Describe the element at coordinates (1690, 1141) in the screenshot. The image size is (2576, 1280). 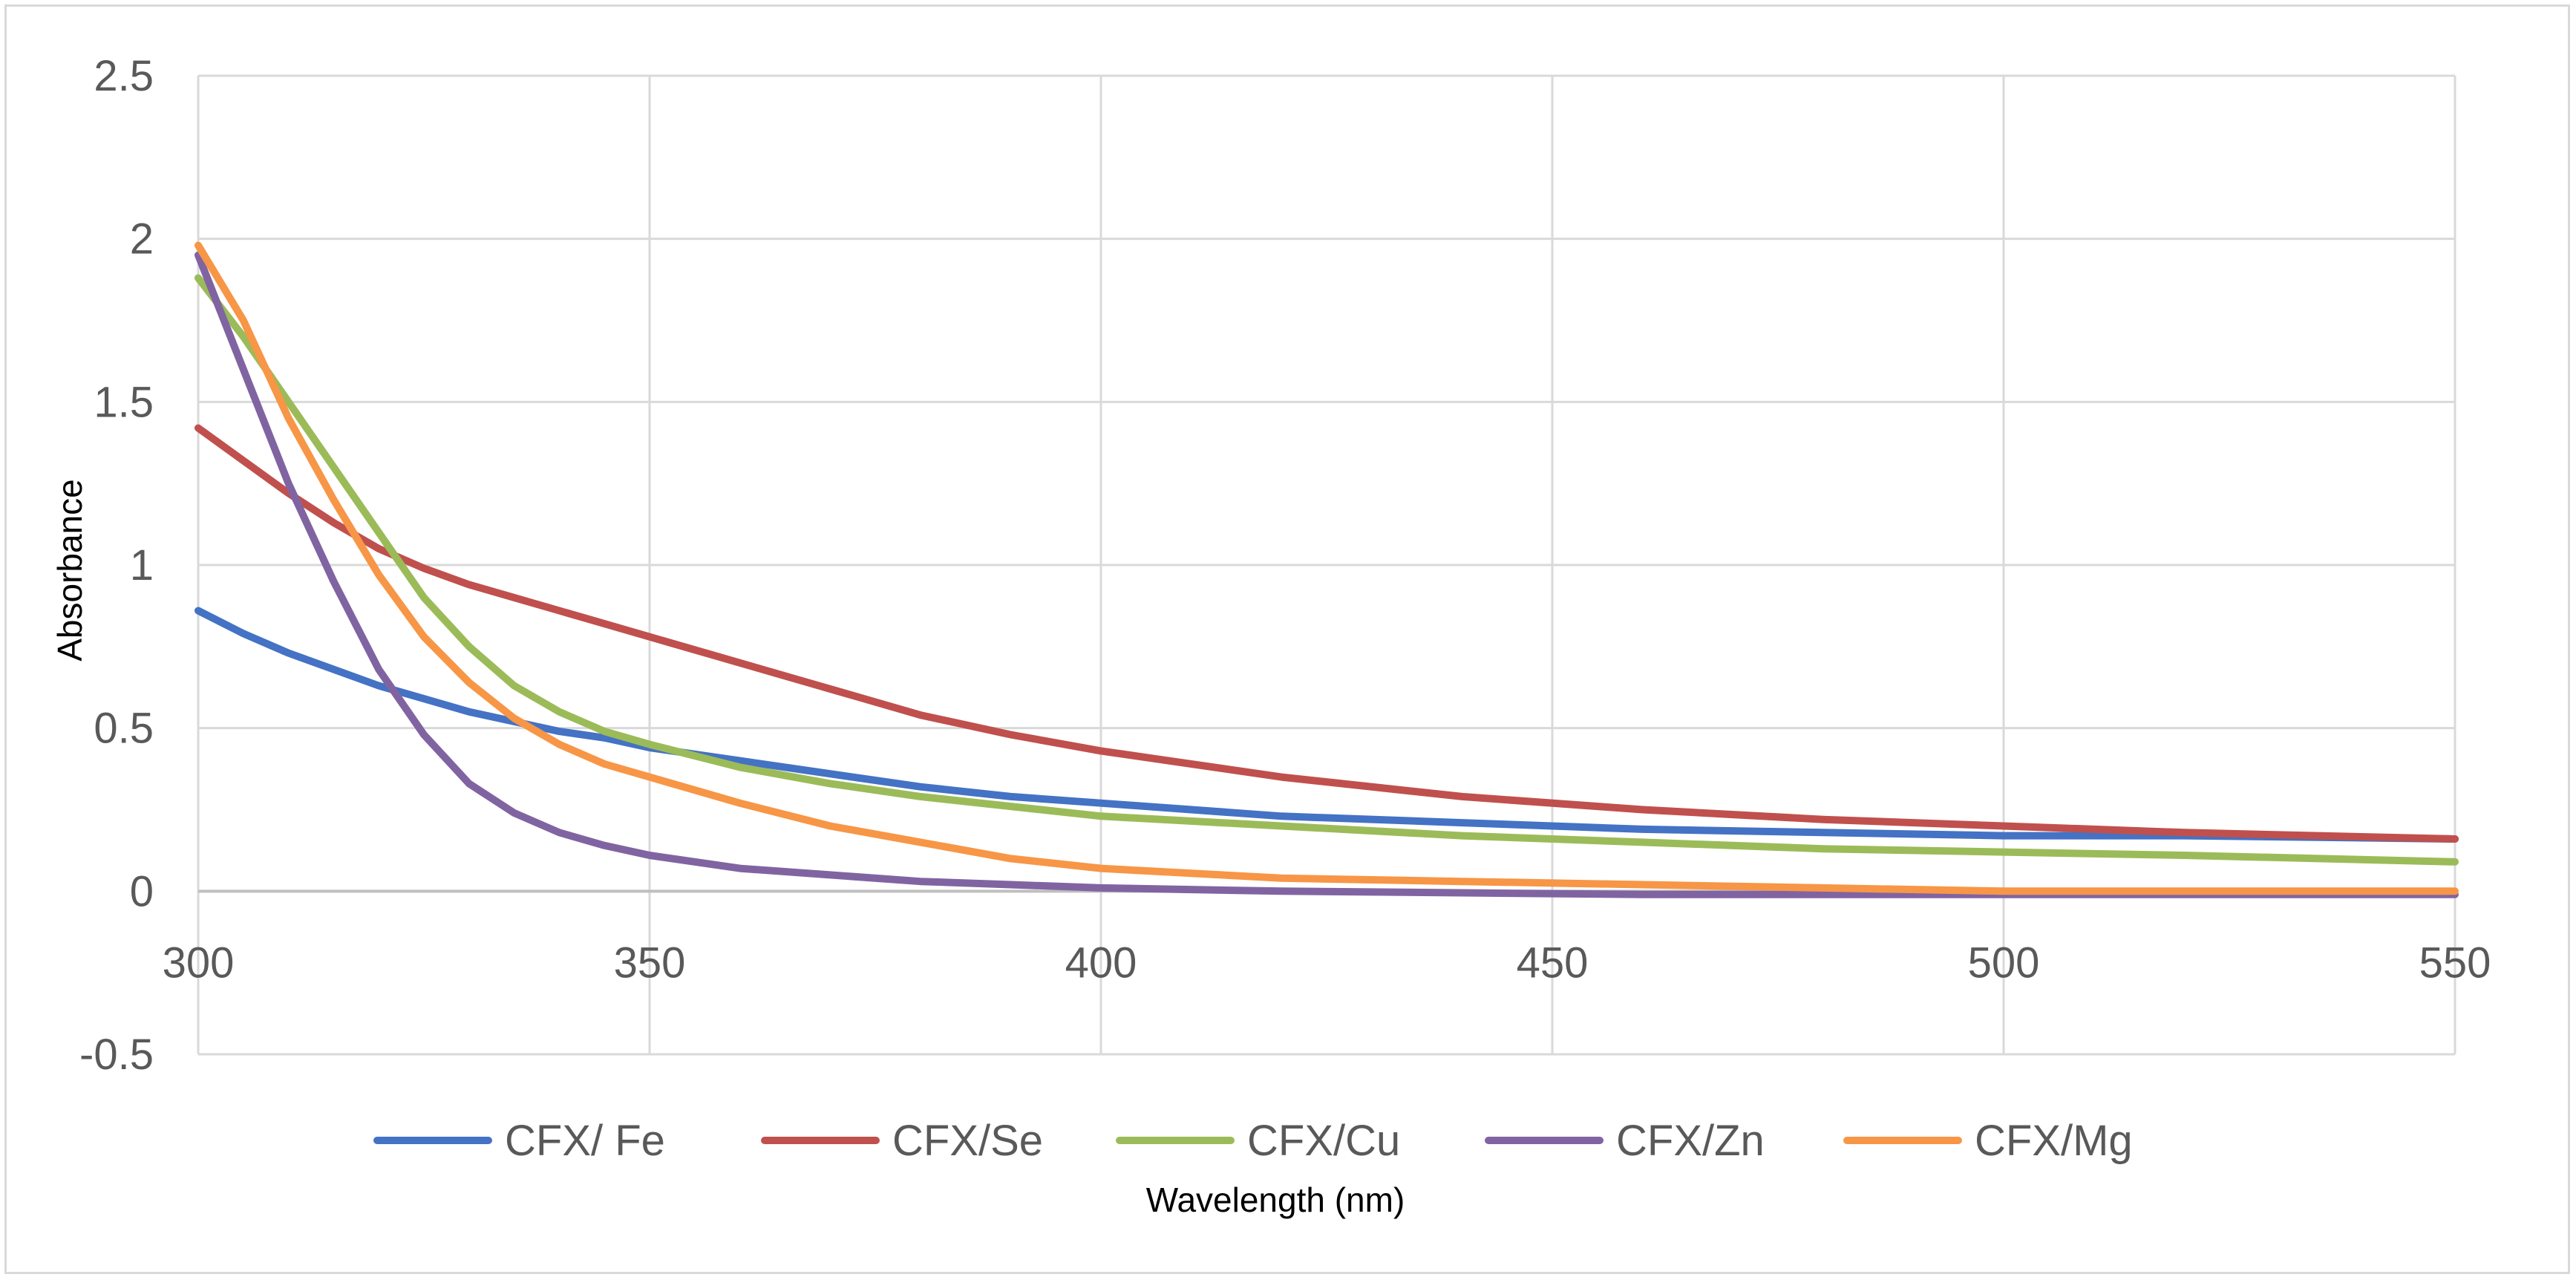
I see `legend-label: CFX/Zn` at that location.